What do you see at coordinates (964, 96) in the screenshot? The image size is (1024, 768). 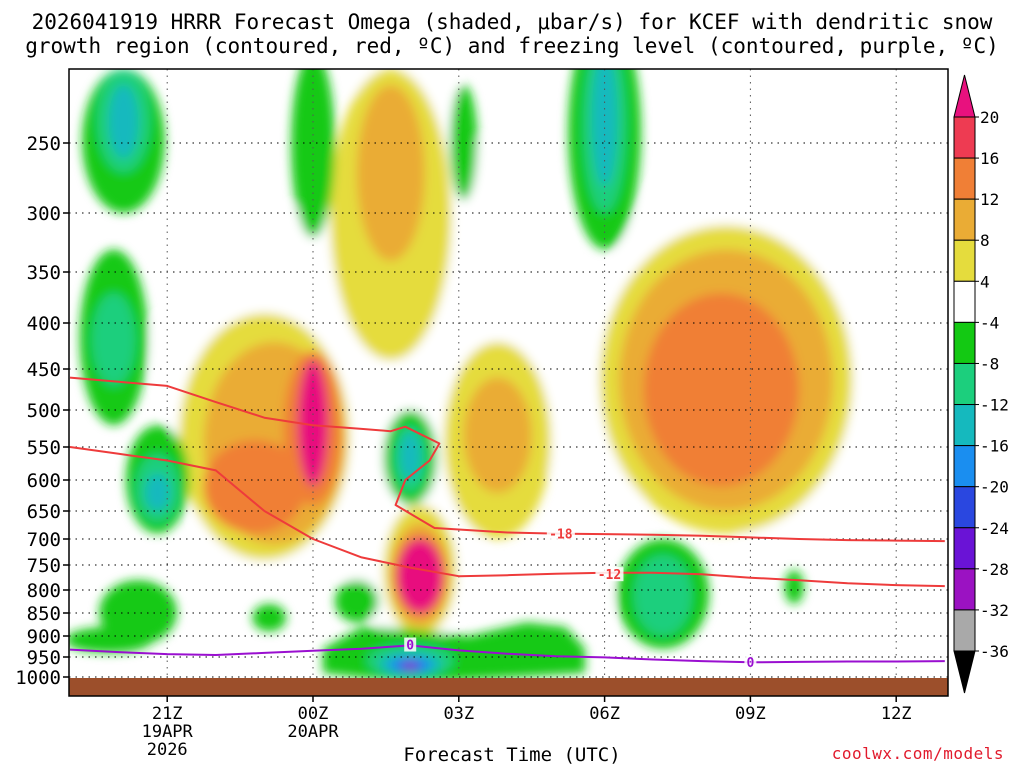 I see `colorbar-over-triangle` at bounding box center [964, 96].